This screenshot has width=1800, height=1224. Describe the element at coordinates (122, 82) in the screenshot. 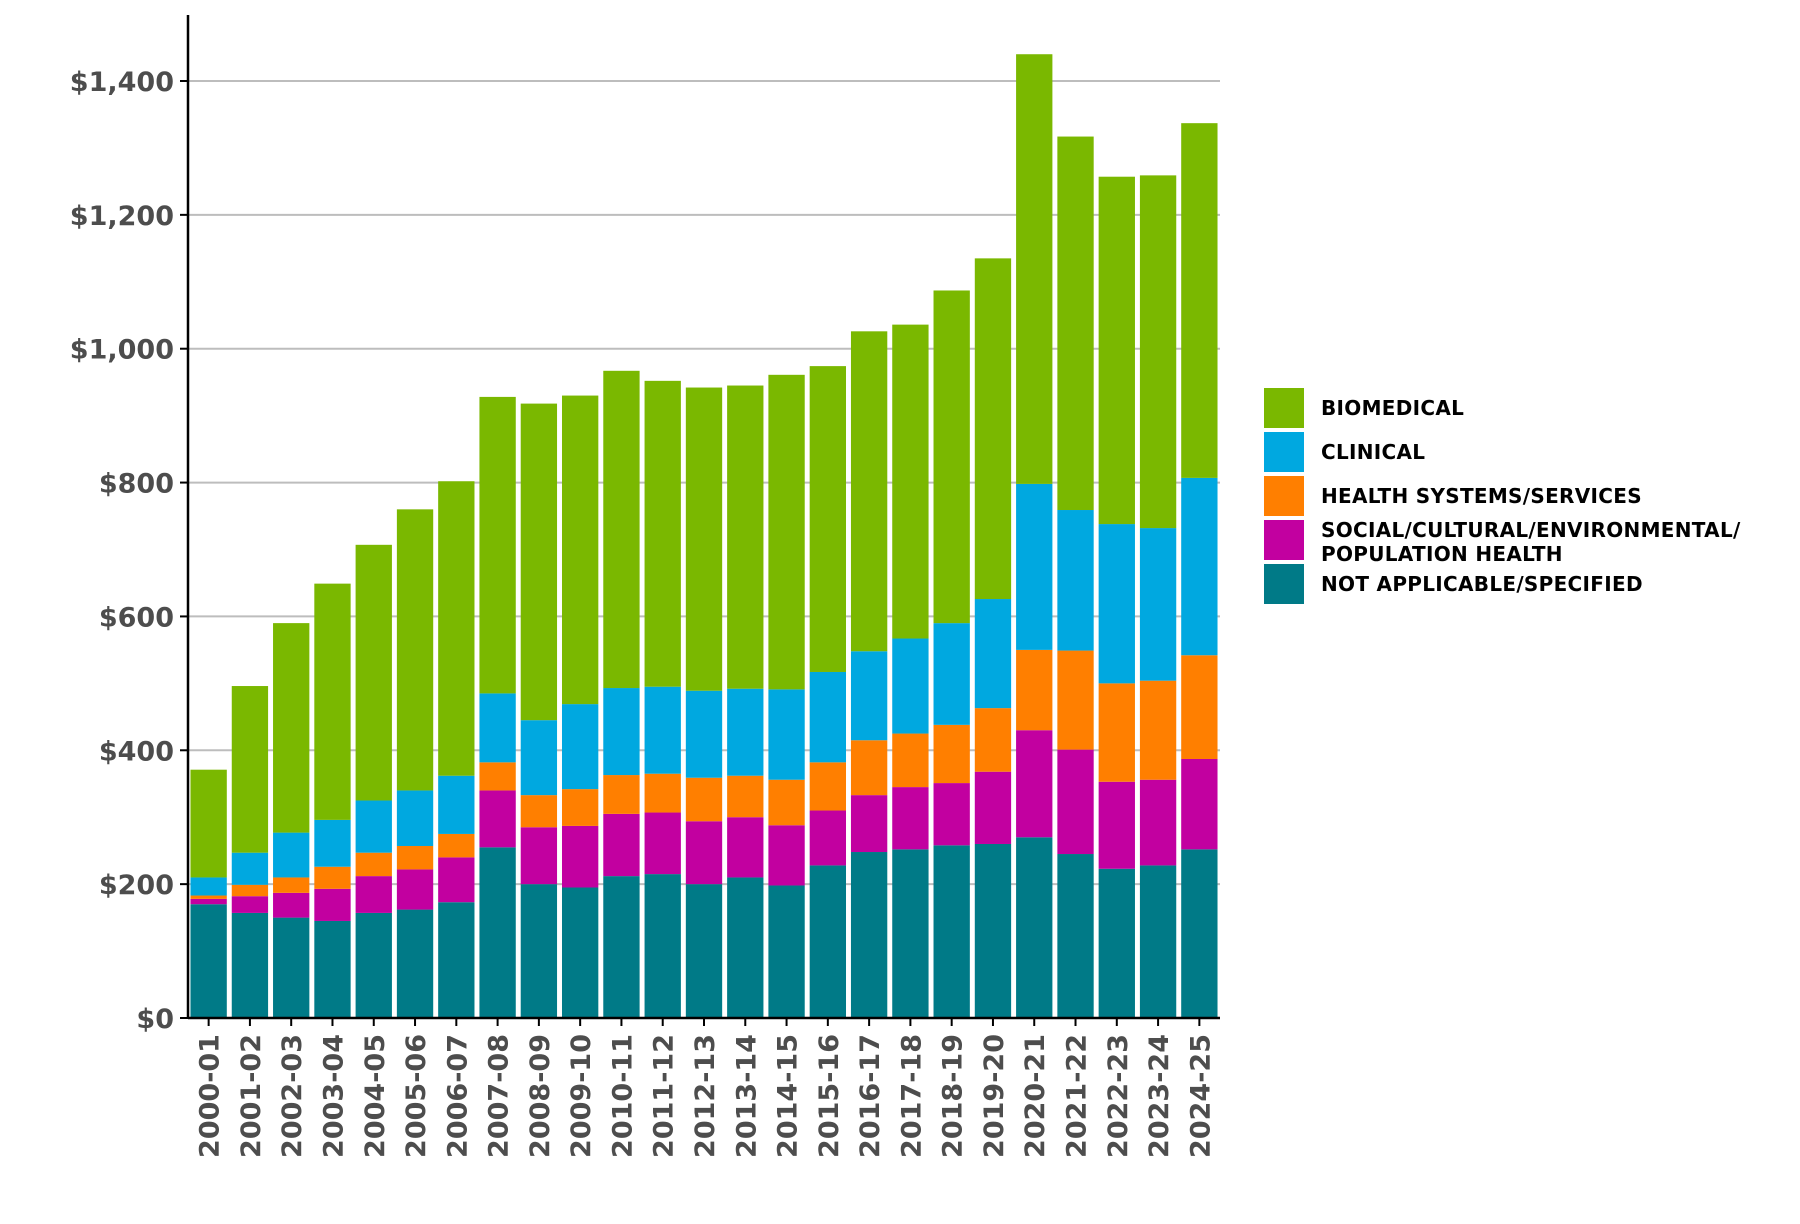

I see `y-tick-label: $1,400` at that location.